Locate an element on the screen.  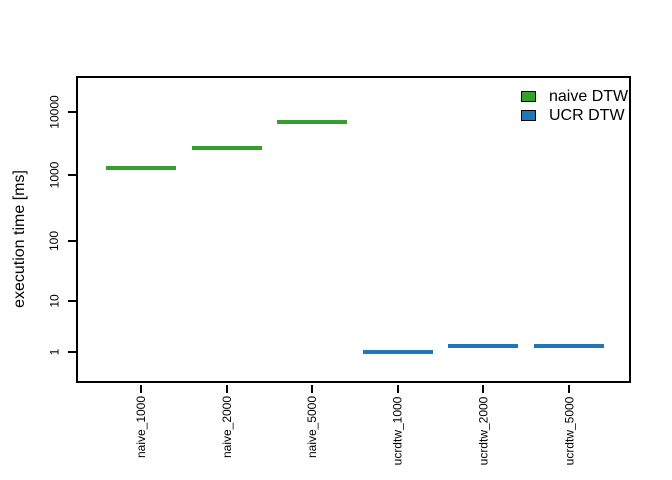
y-tick-label: 1000 is located at coordinates (53, 175).